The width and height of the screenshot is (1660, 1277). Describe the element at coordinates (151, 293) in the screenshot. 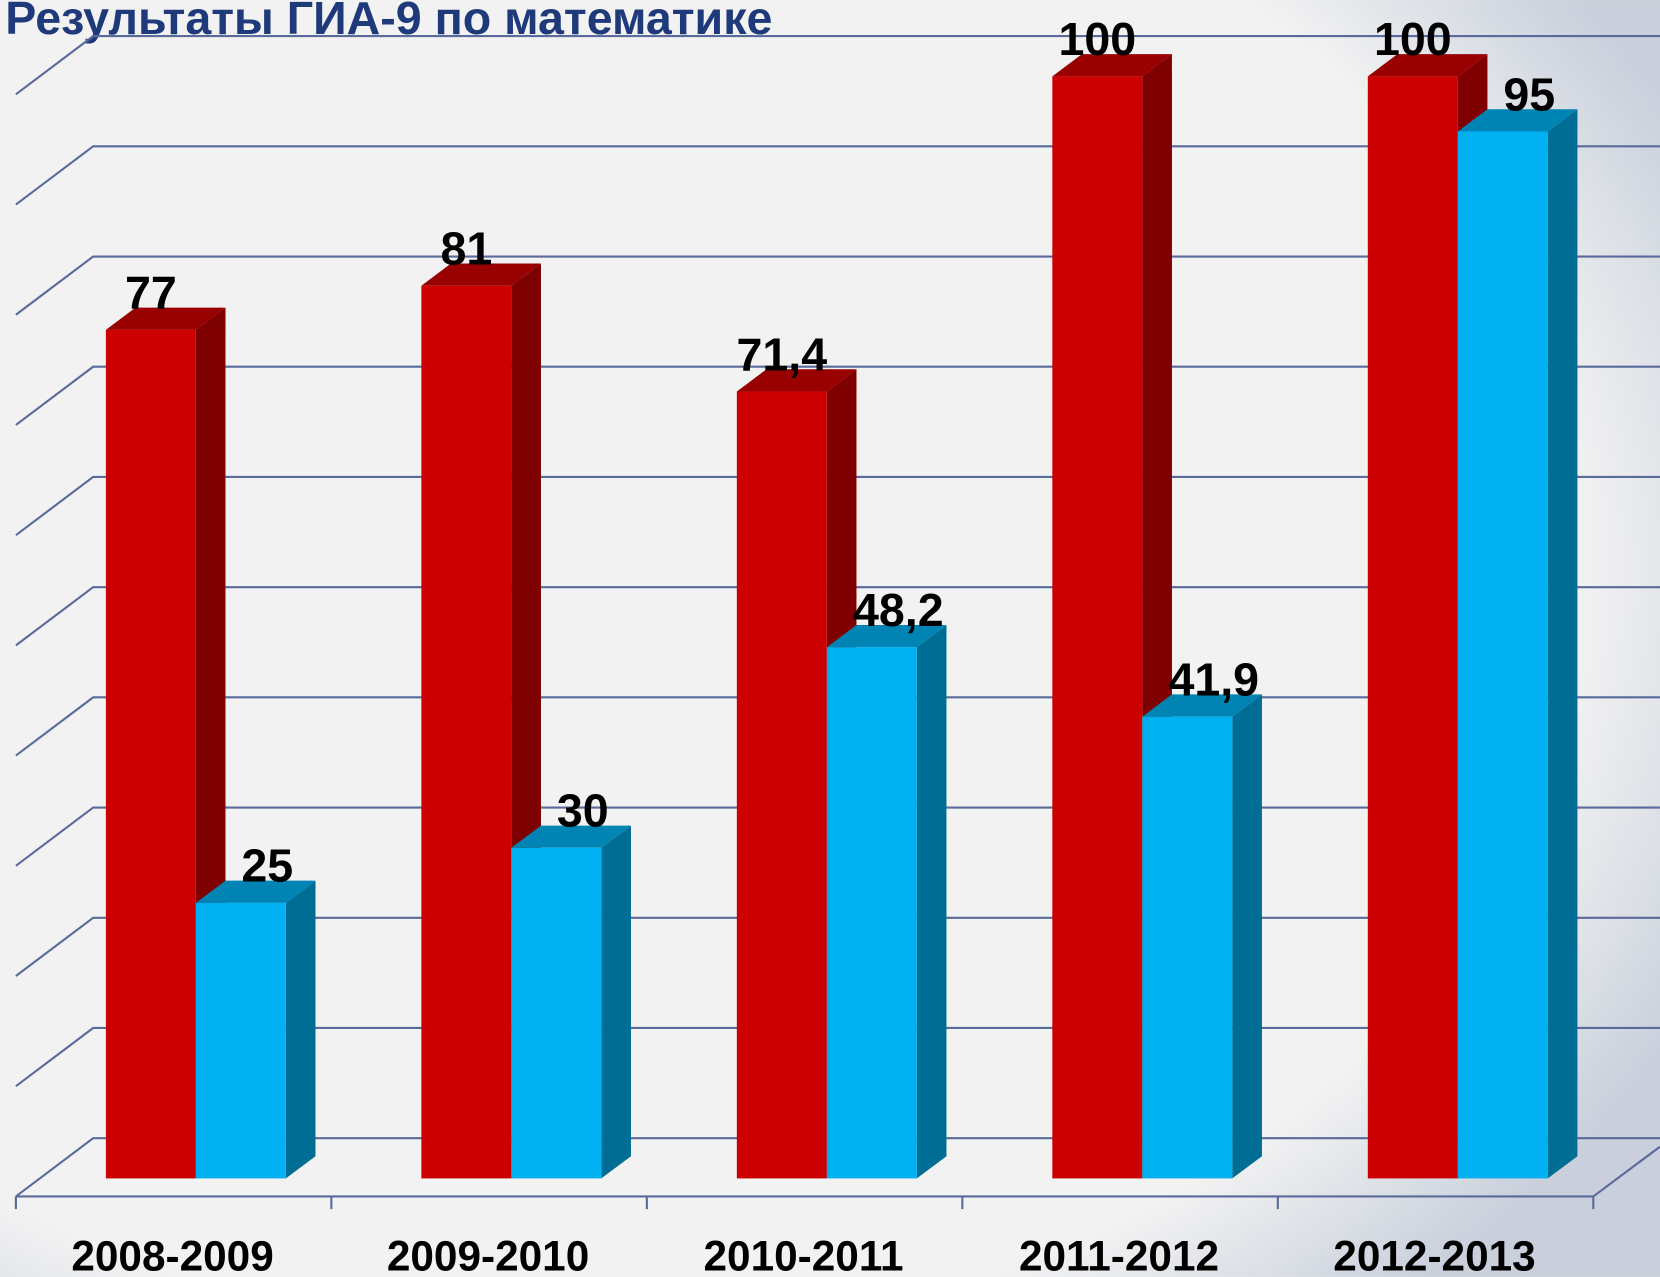

I see `data-label: 77` at that location.